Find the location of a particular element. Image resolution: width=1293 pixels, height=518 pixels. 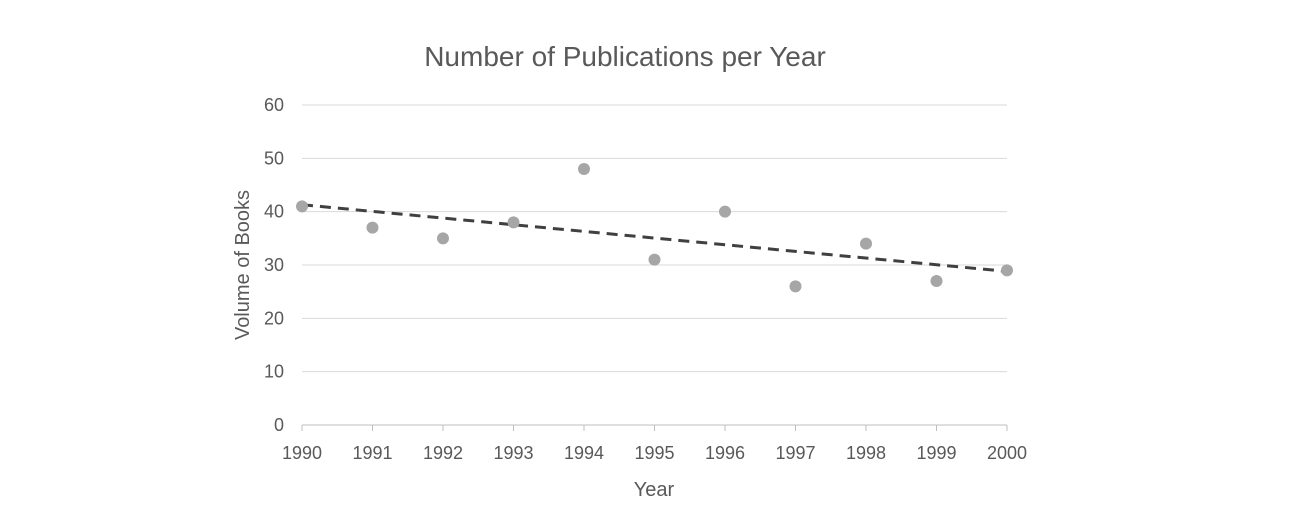

y-tick-label-60: 60 is located at coordinates (274, 105).